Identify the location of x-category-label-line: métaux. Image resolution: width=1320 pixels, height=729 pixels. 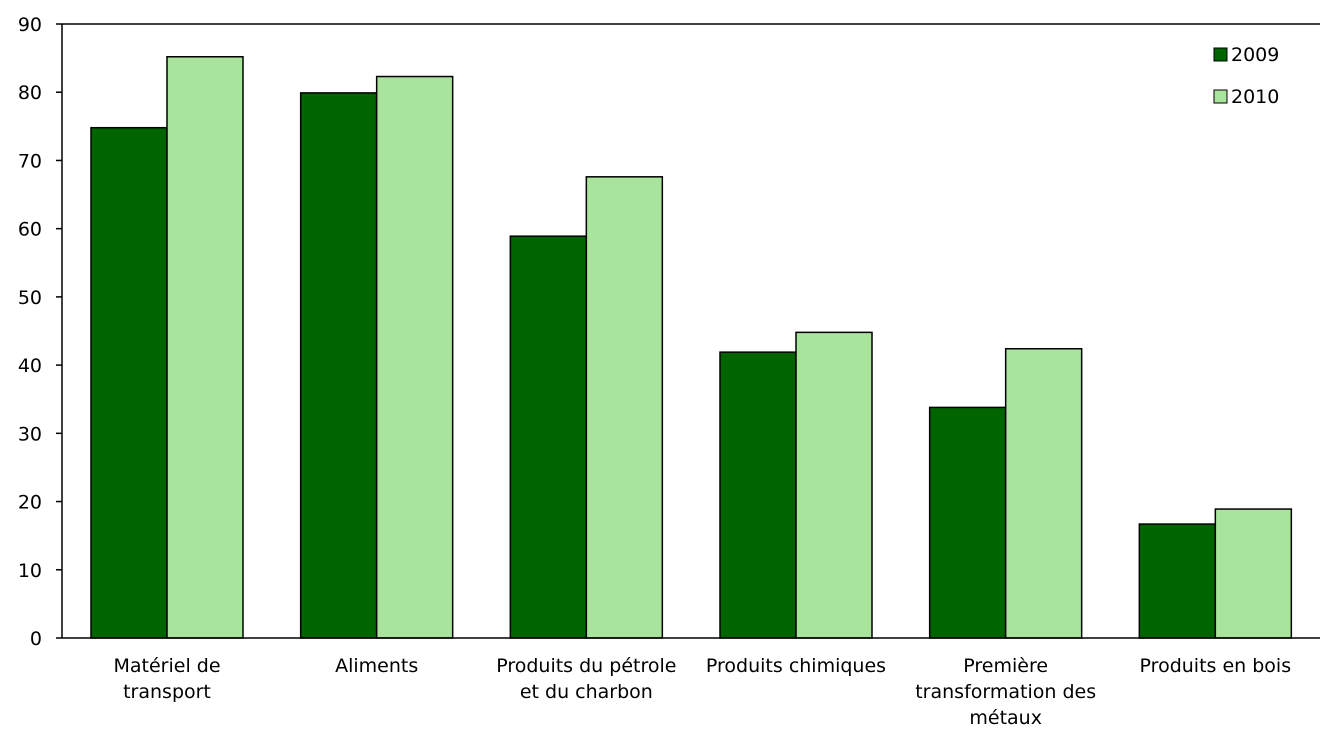
(1005, 718).